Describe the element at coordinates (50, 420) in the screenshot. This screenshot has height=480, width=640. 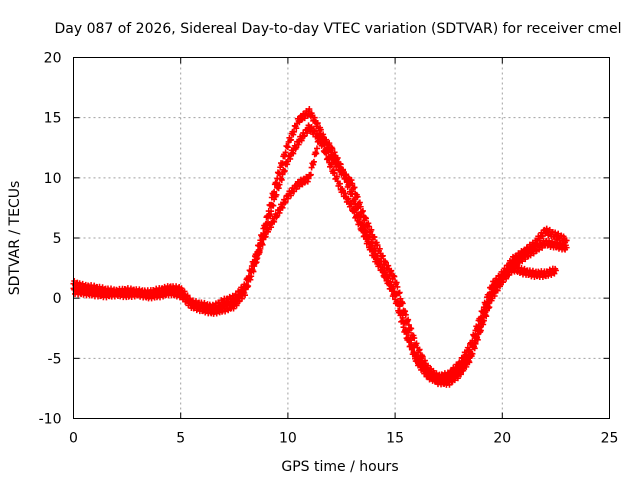
I see `y-tick-label: -10` at that location.